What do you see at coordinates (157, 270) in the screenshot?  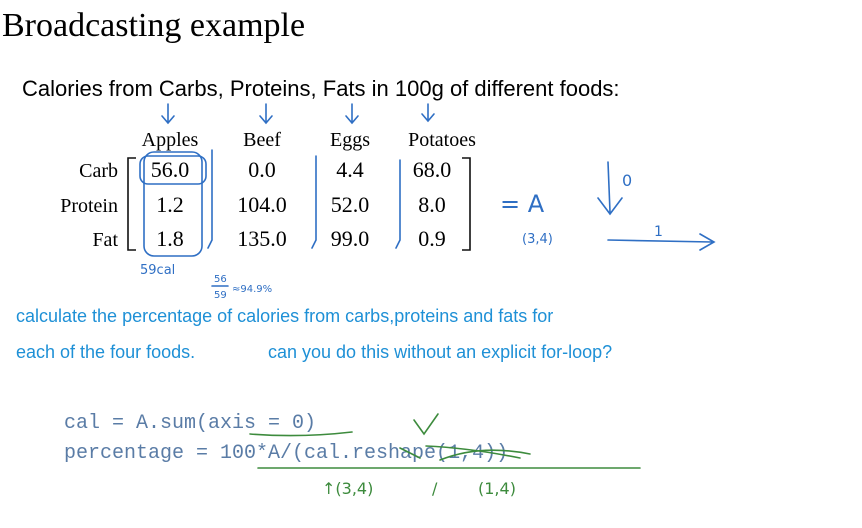 I see `apples-total: 59cal` at bounding box center [157, 270].